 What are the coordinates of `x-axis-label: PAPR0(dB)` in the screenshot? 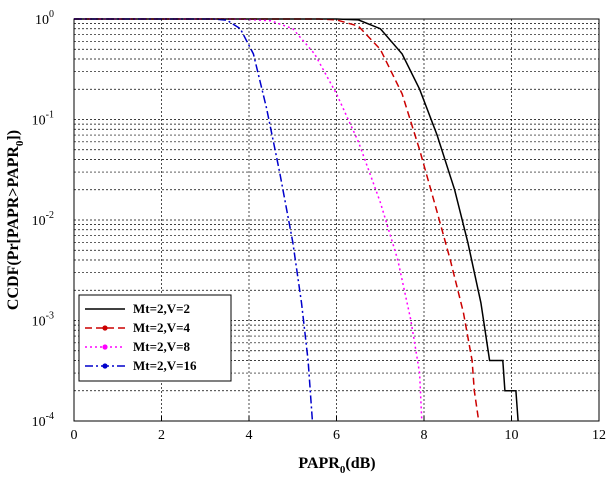 It's located at (336, 465).